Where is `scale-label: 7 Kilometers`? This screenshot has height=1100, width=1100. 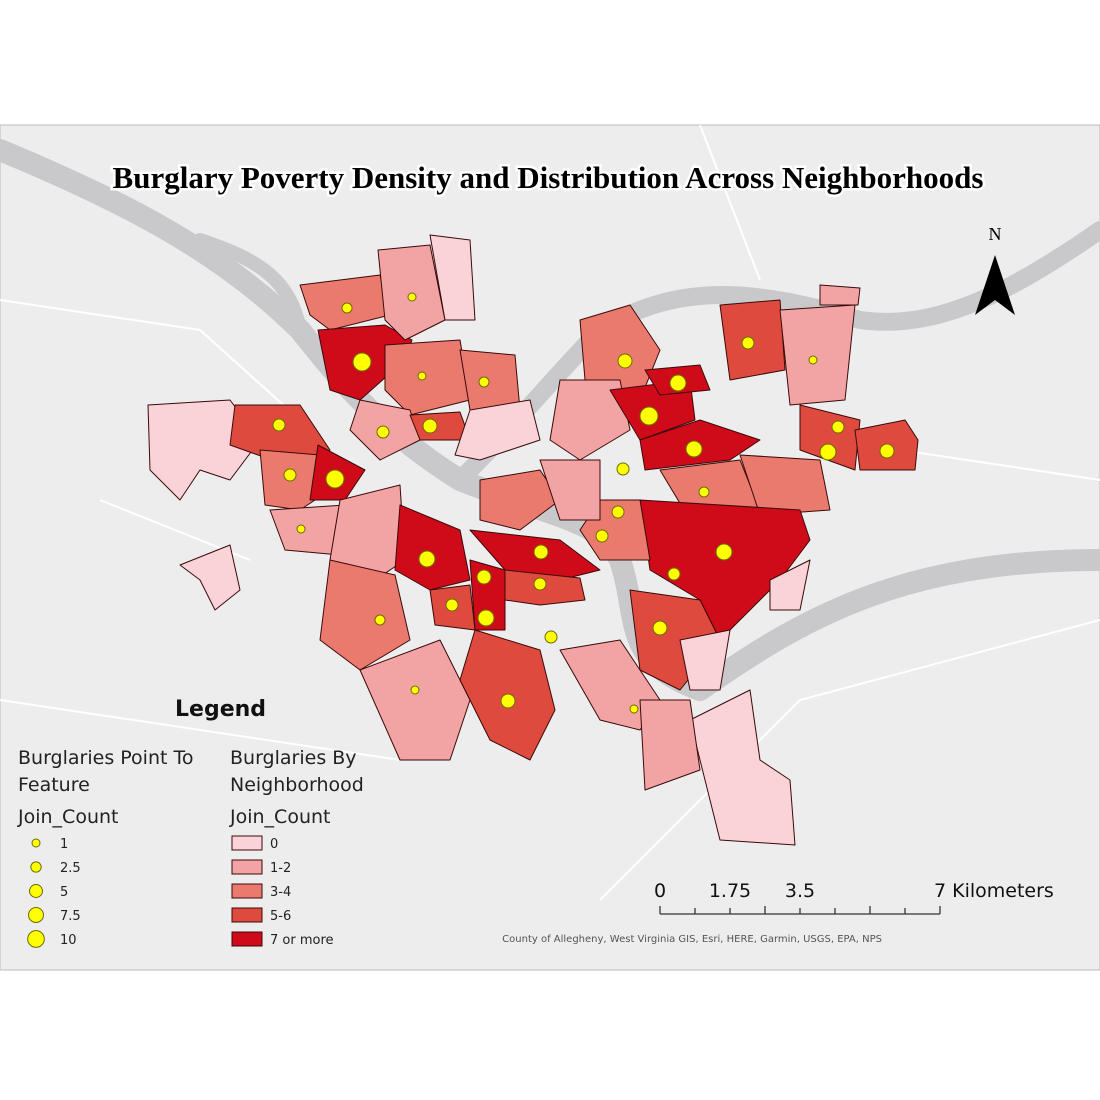
scale-label: 7 Kilometers is located at coordinates (994, 891).